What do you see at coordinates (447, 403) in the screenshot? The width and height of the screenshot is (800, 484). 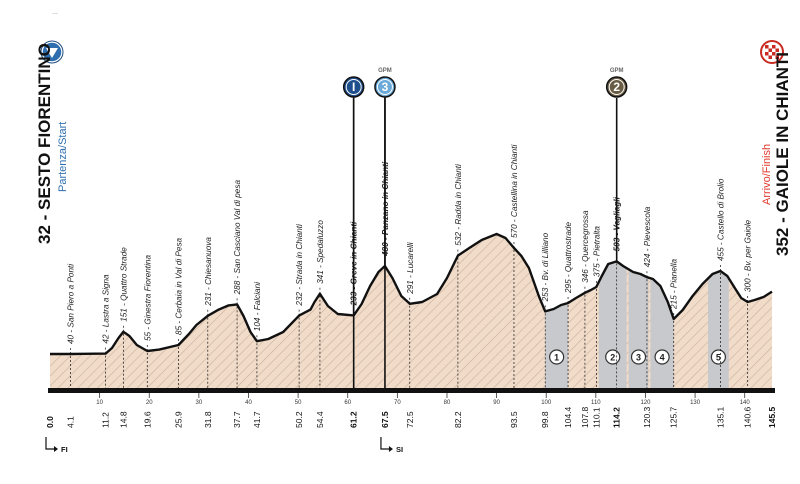 I see `scale-tick-label: 80` at bounding box center [447, 403].